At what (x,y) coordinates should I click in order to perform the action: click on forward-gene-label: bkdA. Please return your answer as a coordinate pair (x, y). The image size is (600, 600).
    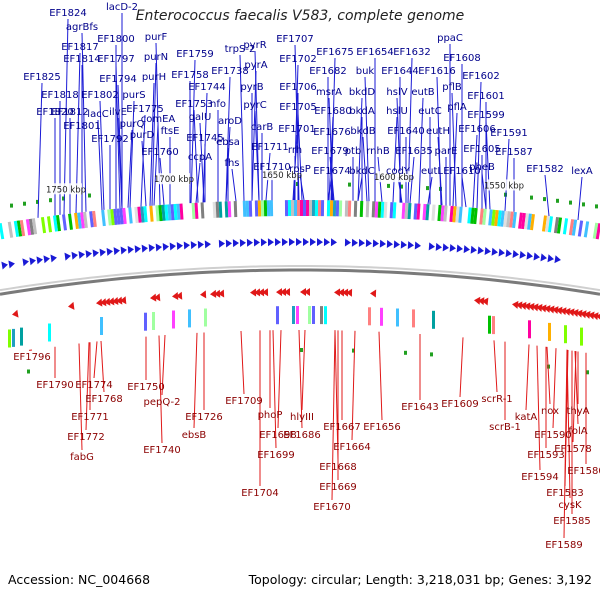
    Looking at the image, I should click on (361, 111).